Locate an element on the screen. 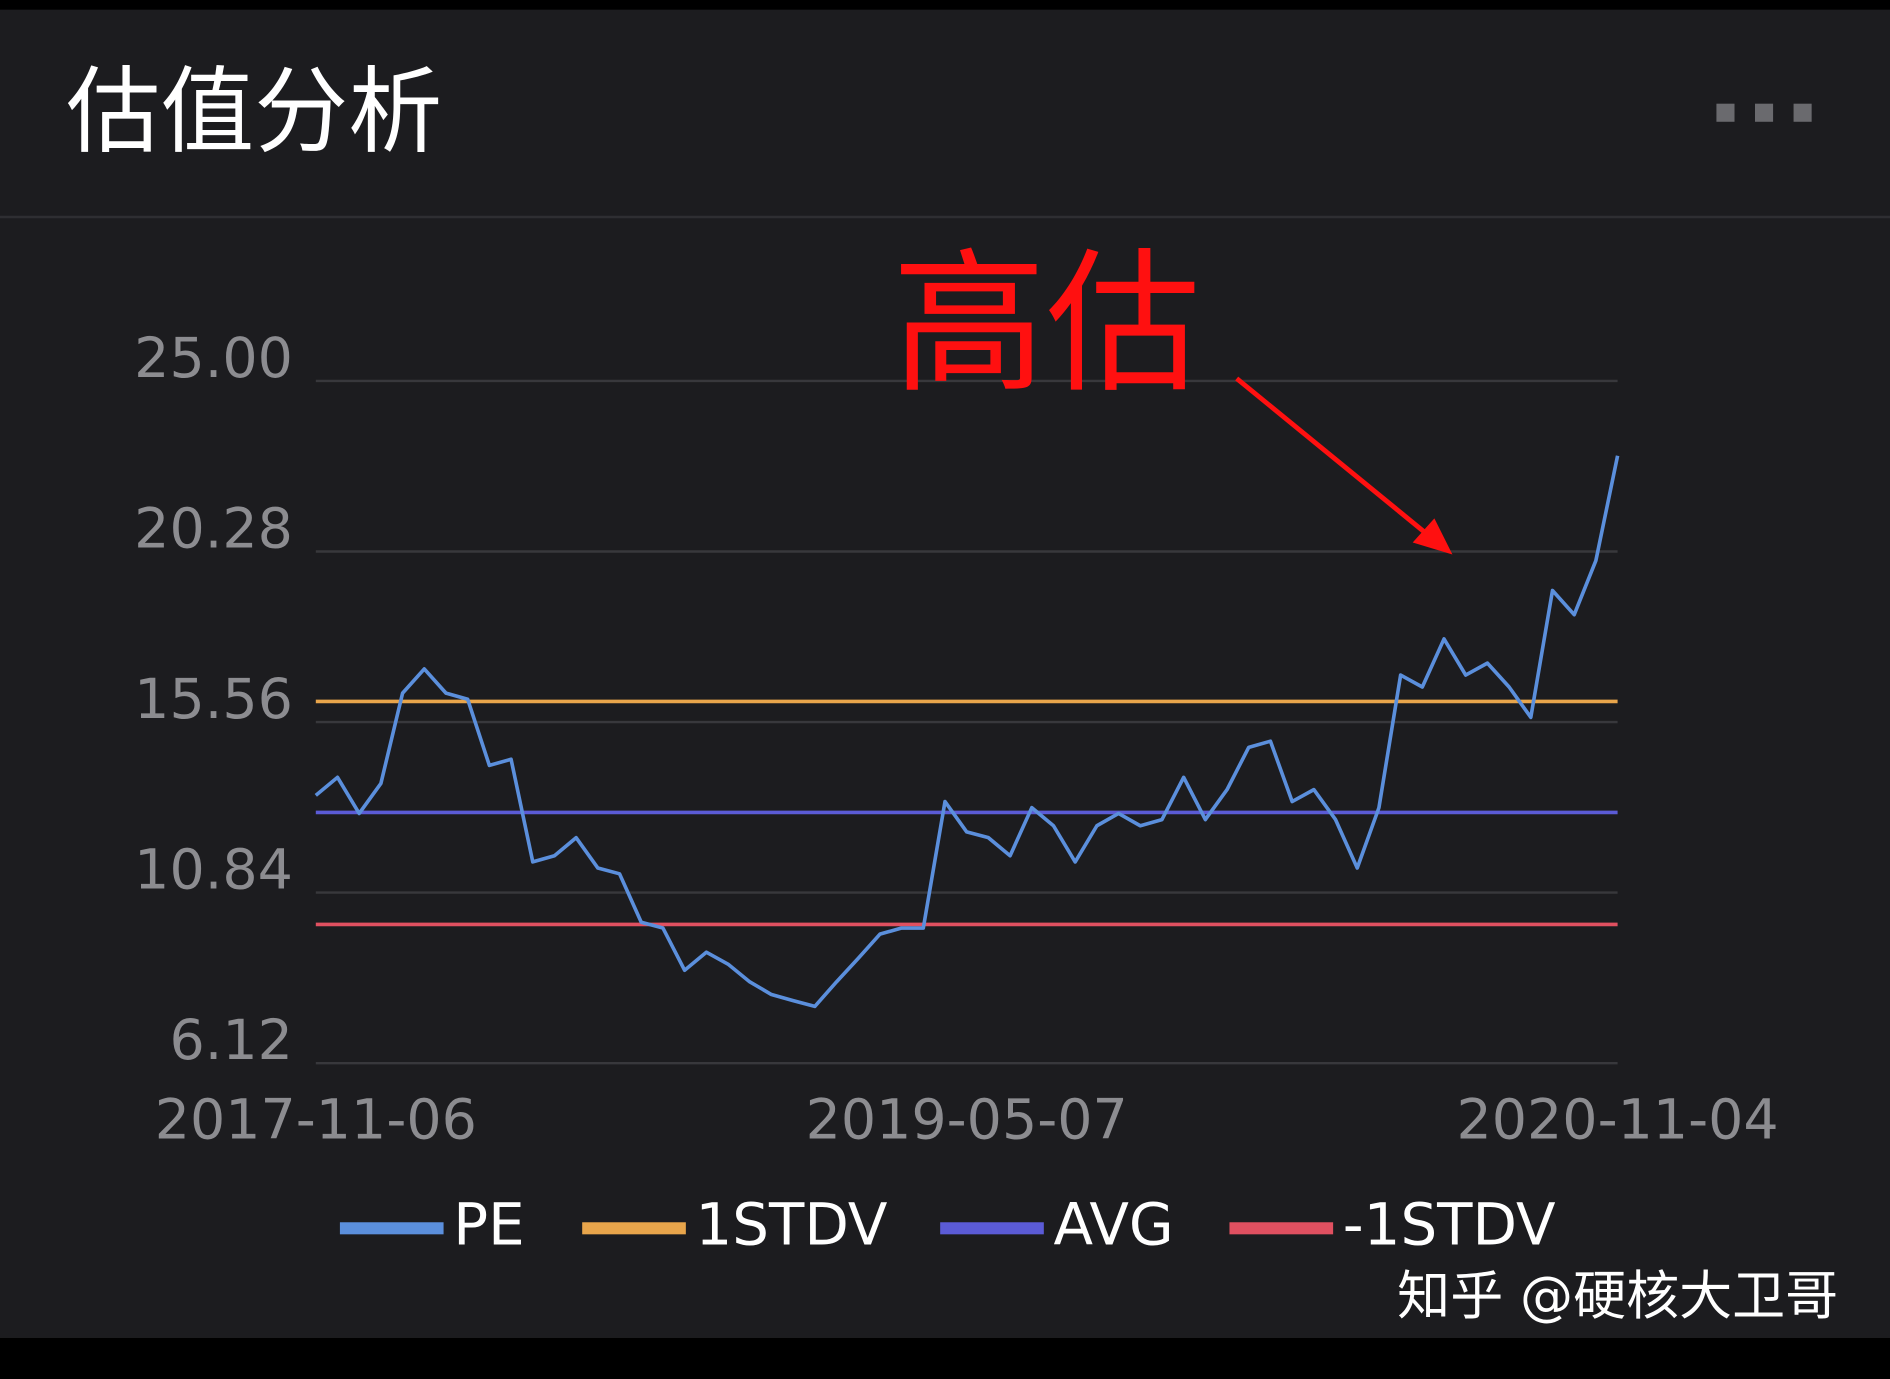  watermark: 知乎 @硬核大卫哥 is located at coordinates (1617, 1296).